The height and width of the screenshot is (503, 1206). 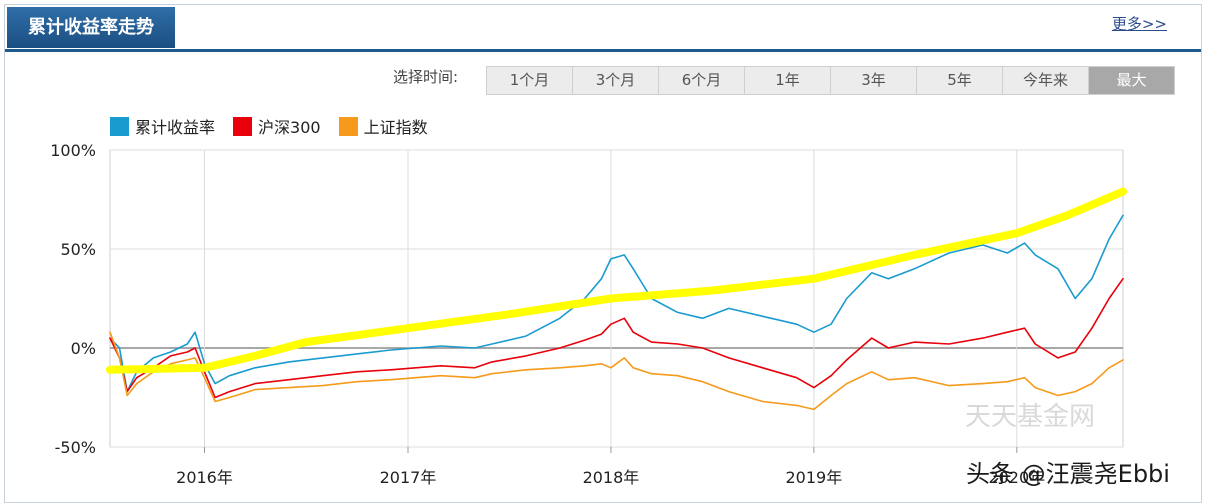 What do you see at coordinates (530, 80) in the screenshot?
I see `period-1-month-button: 1个月` at bounding box center [530, 80].